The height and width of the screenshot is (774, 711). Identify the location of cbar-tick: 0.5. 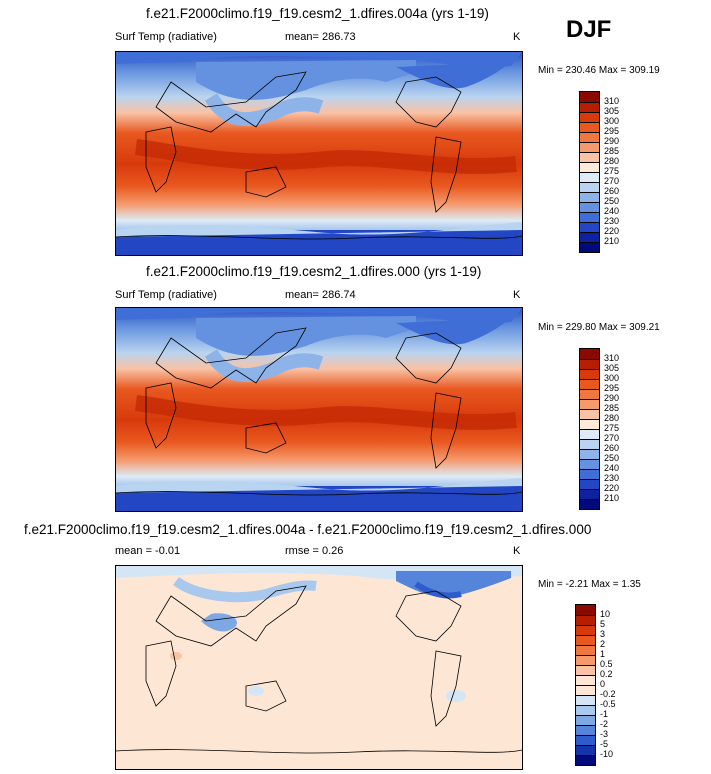
(606, 664).